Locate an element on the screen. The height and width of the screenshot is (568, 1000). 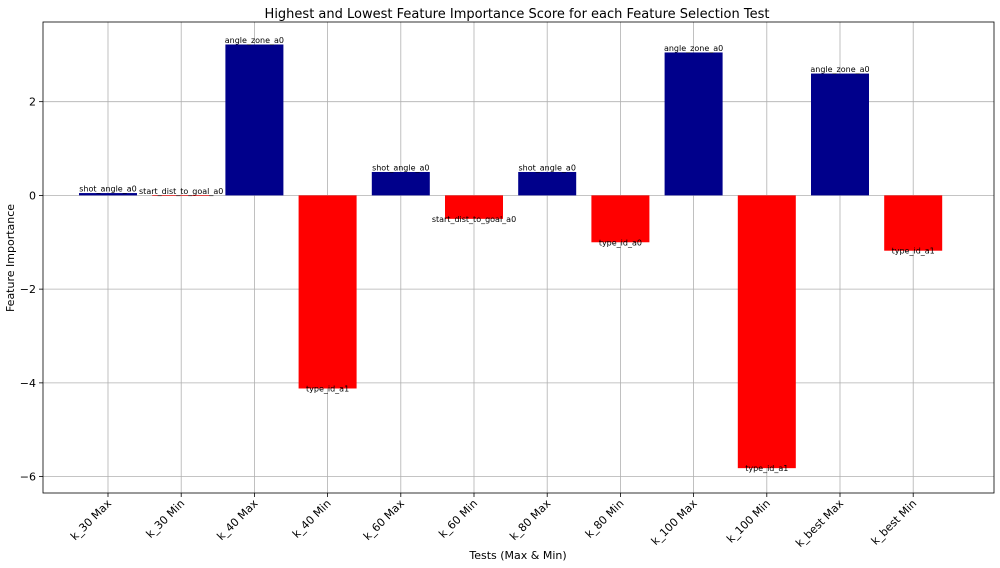
x-tick-label: k_60 Min is located at coordinates (458, 519).